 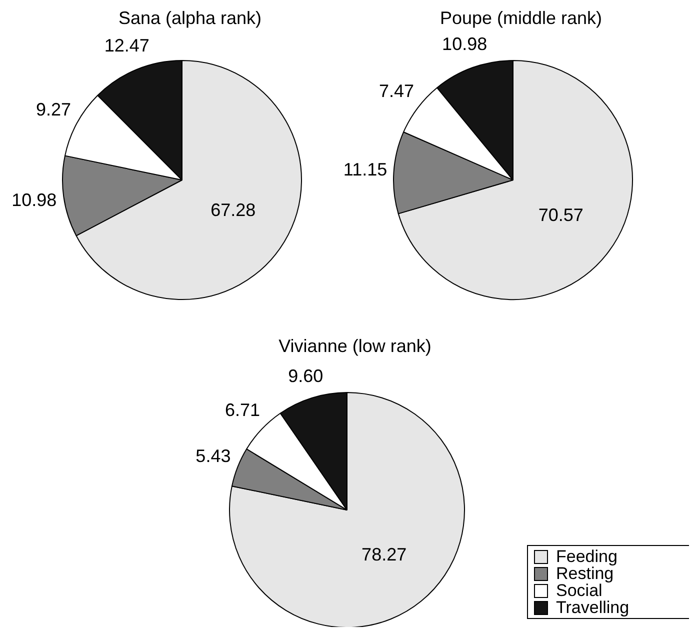 What do you see at coordinates (593, 607) in the screenshot?
I see `legend-label: Travelling` at bounding box center [593, 607].